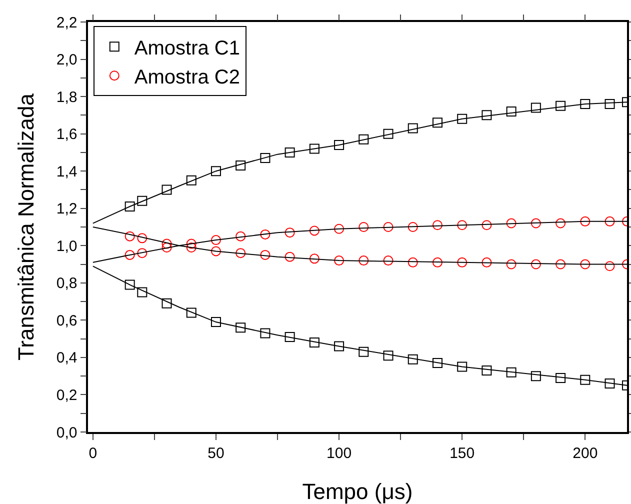  I want to click on legend-label: Amostra C2, so click(187, 77).